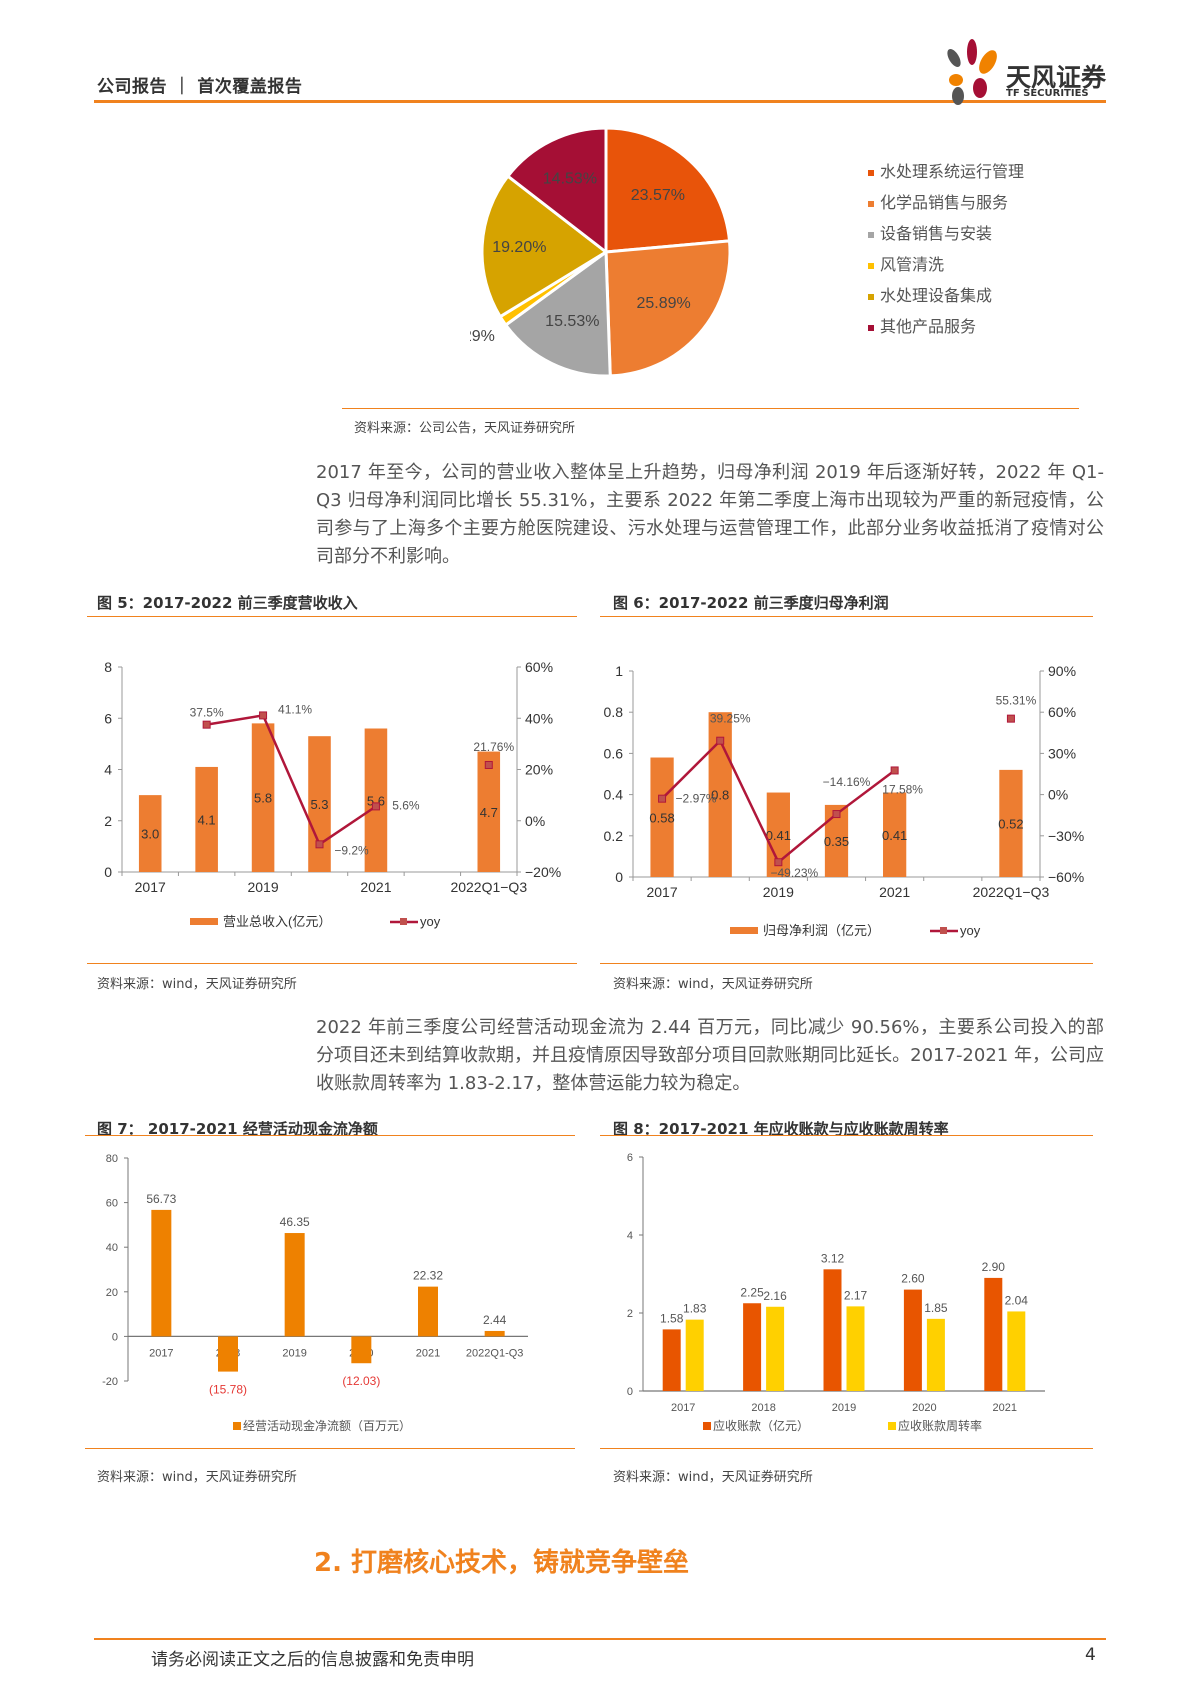 This screenshot has width=1190, height=1683. What do you see at coordinates (761, 1425) in the screenshot?
I see `legend-label: 应收账款（亿元）` at bounding box center [761, 1425].